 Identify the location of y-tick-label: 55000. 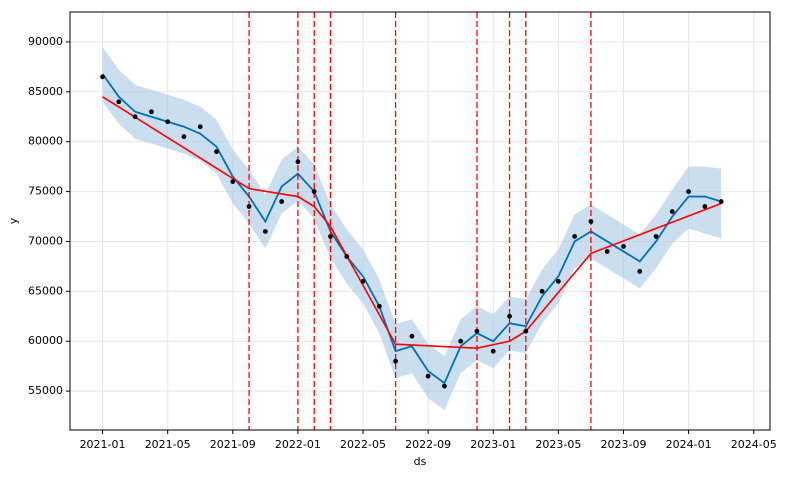
(45, 390).